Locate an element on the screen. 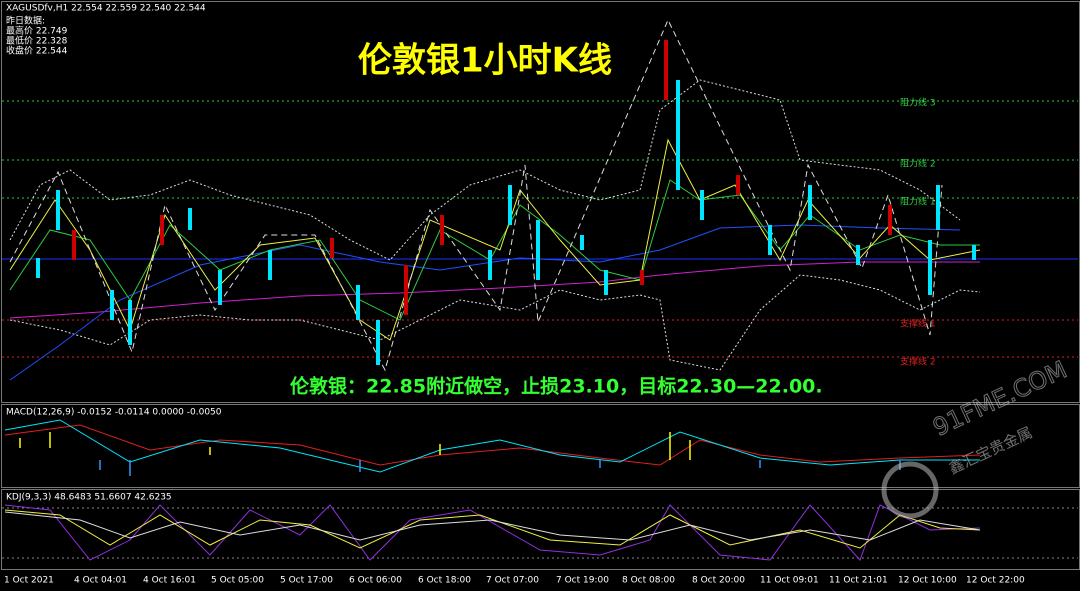 This screenshot has width=1080, height=591. level-label: 支撑线 2 is located at coordinates (918, 362).